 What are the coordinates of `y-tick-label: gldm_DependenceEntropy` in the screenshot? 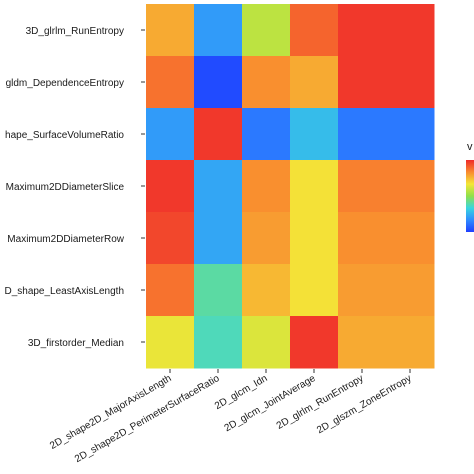 It's located at (65, 83).